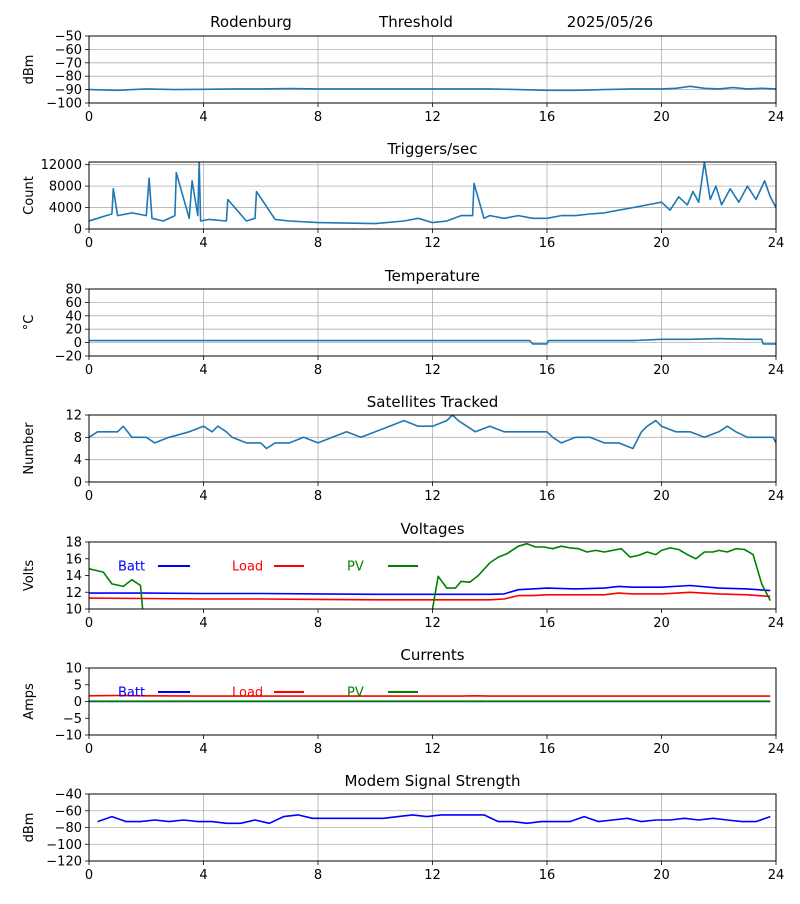  I want to click on y-tick-label: 12000, so click(61, 165).